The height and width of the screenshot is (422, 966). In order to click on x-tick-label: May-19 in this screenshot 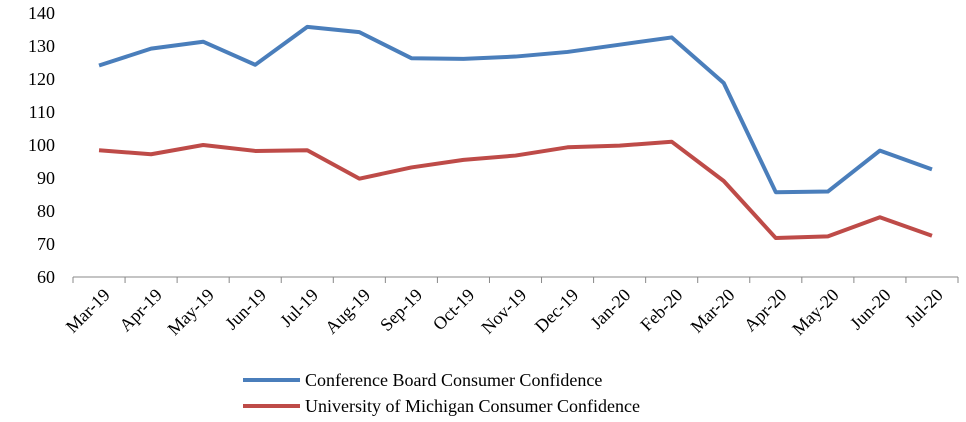, I will do `click(191, 312)`.